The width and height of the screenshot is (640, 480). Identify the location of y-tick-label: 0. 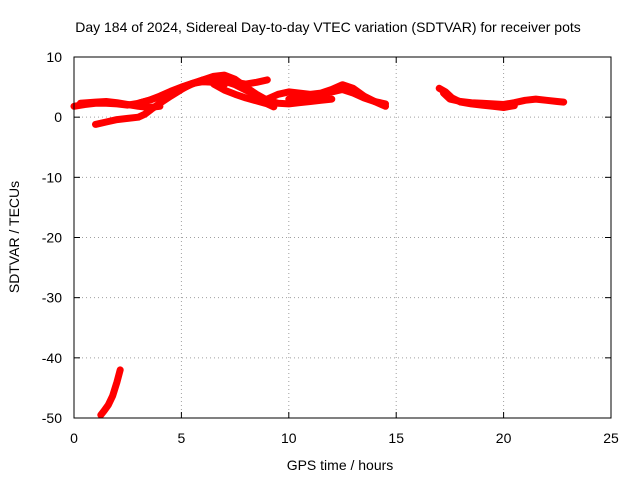
(58, 117).